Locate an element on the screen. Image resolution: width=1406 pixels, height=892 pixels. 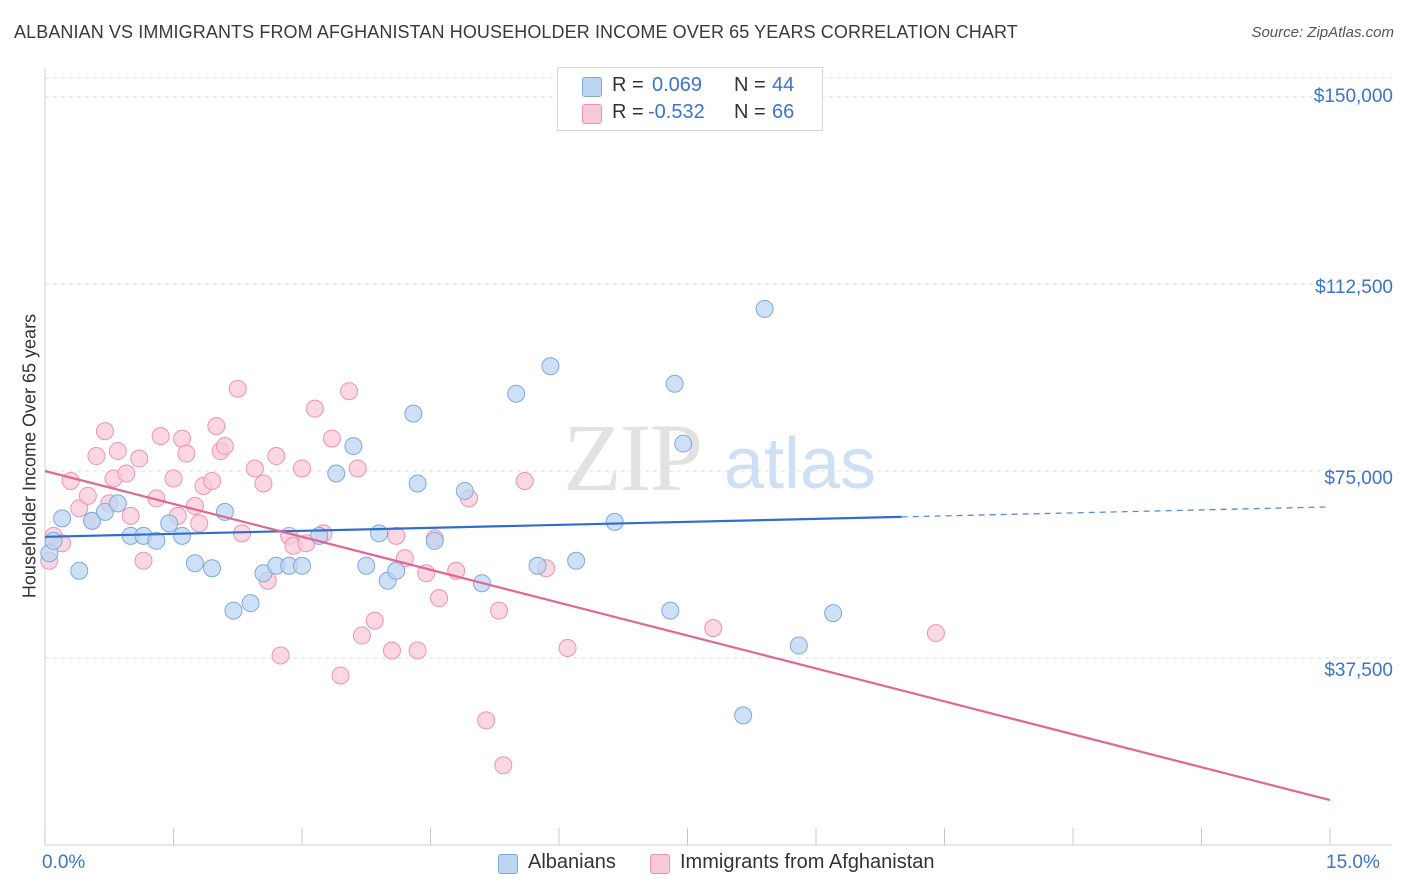
y-tick-label-150000: $150,000 is located at coordinates (1353, 96).